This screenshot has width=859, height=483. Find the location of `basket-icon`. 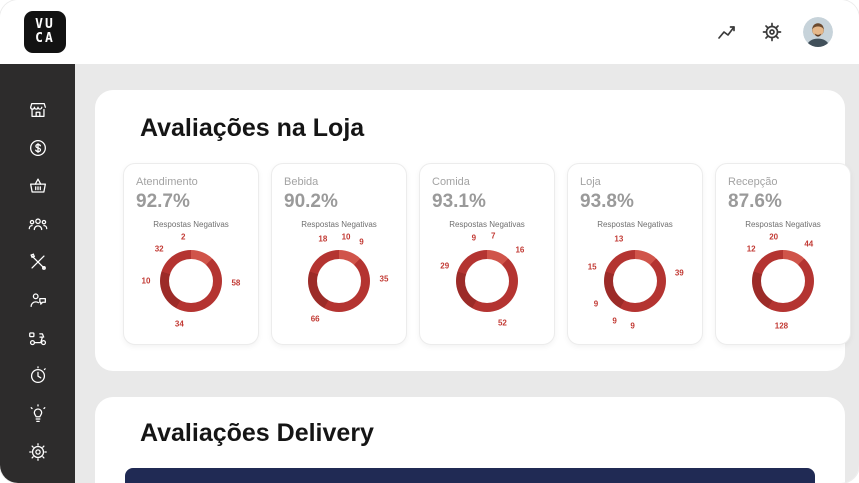

basket-icon is located at coordinates (37, 185).